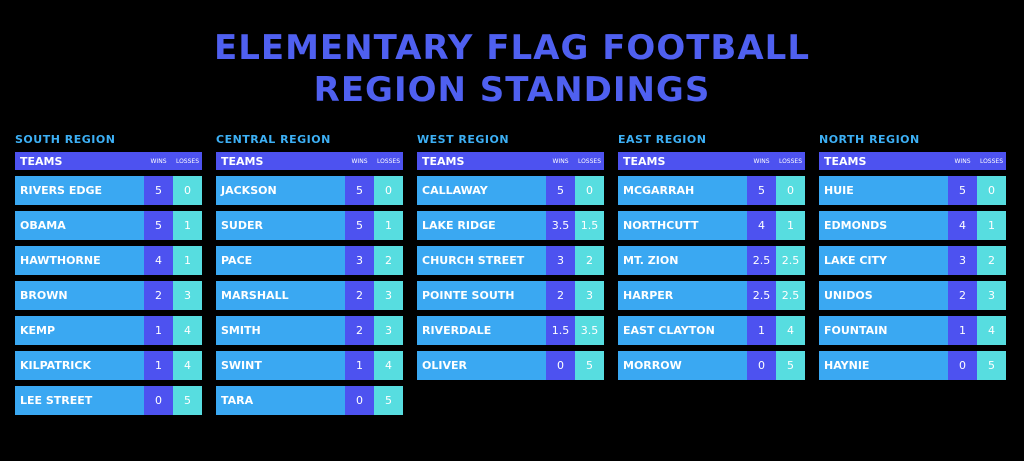 The height and width of the screenshot is (461, 1024). Describe the element at coordinates (711, 295) in the screenshot. I see `team-row: HARPER 2.5 2.5` at that location.